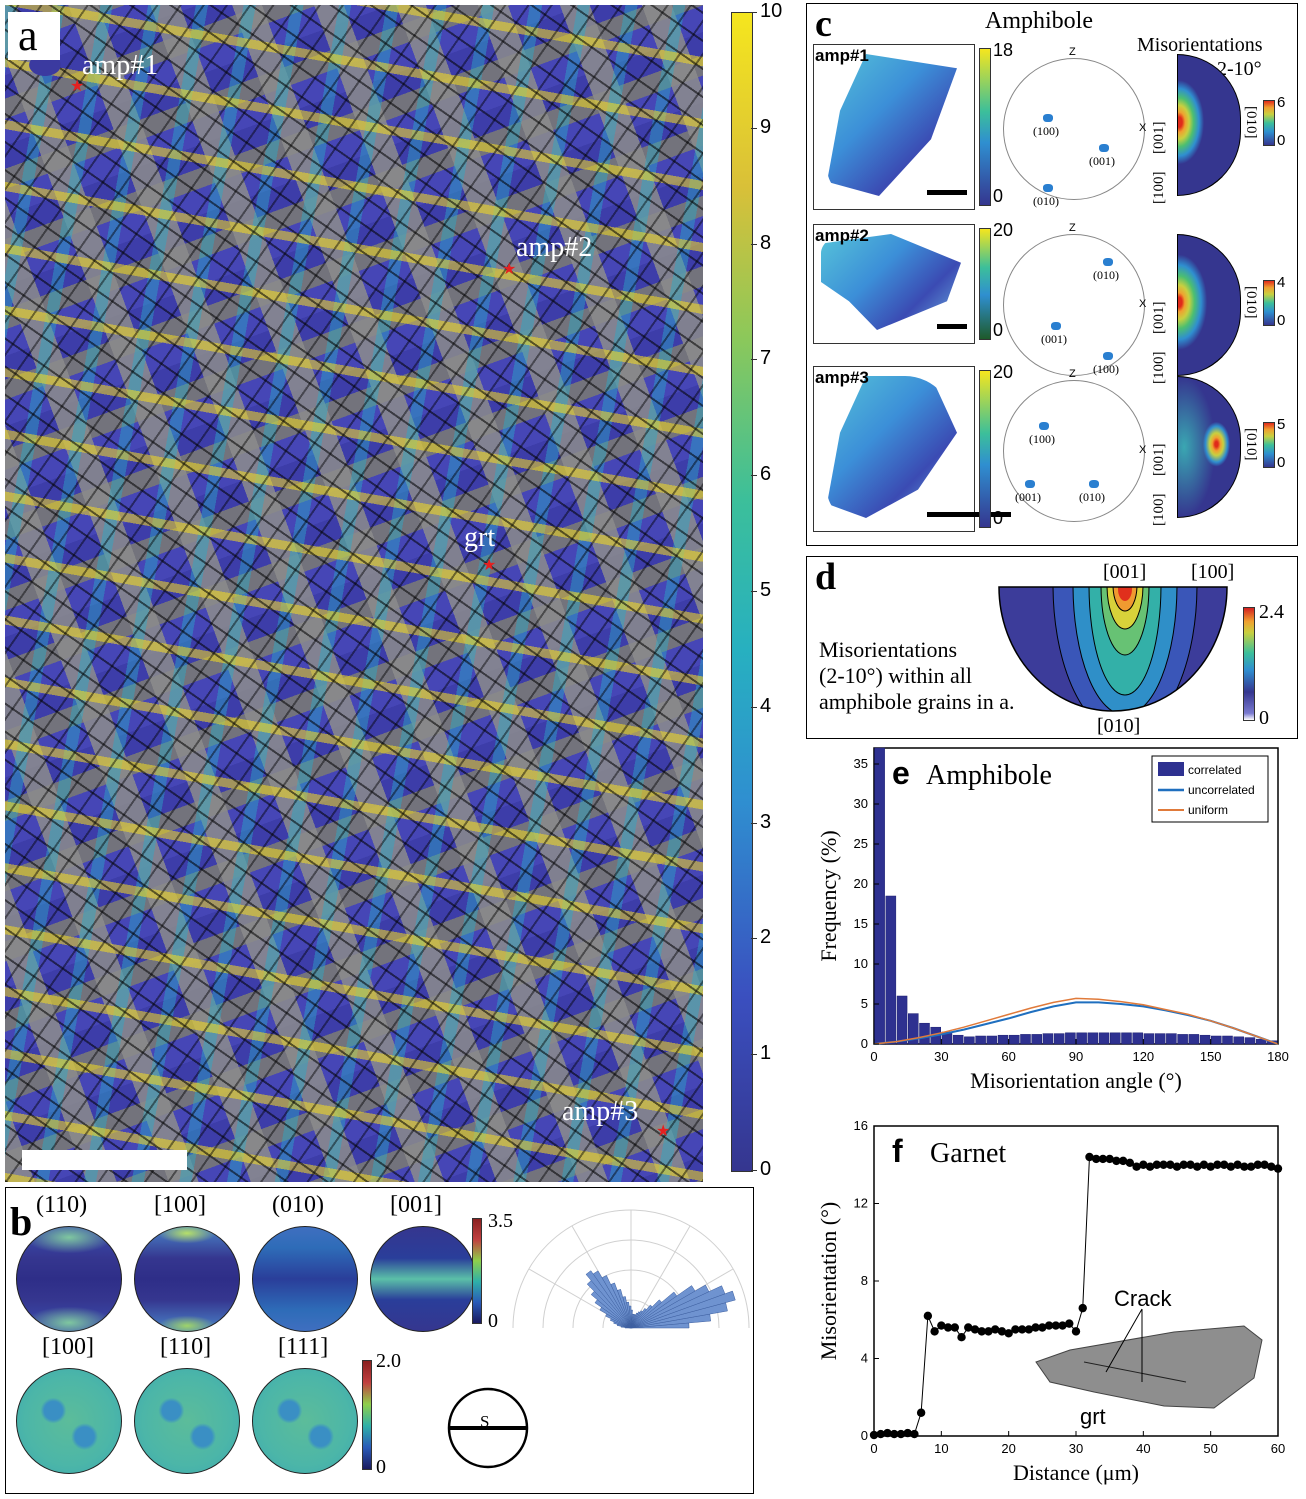 Image resolution: width=1306 pixels, height=1499 pixels. I want to click on panel-a-label: a, so click(28, 35).